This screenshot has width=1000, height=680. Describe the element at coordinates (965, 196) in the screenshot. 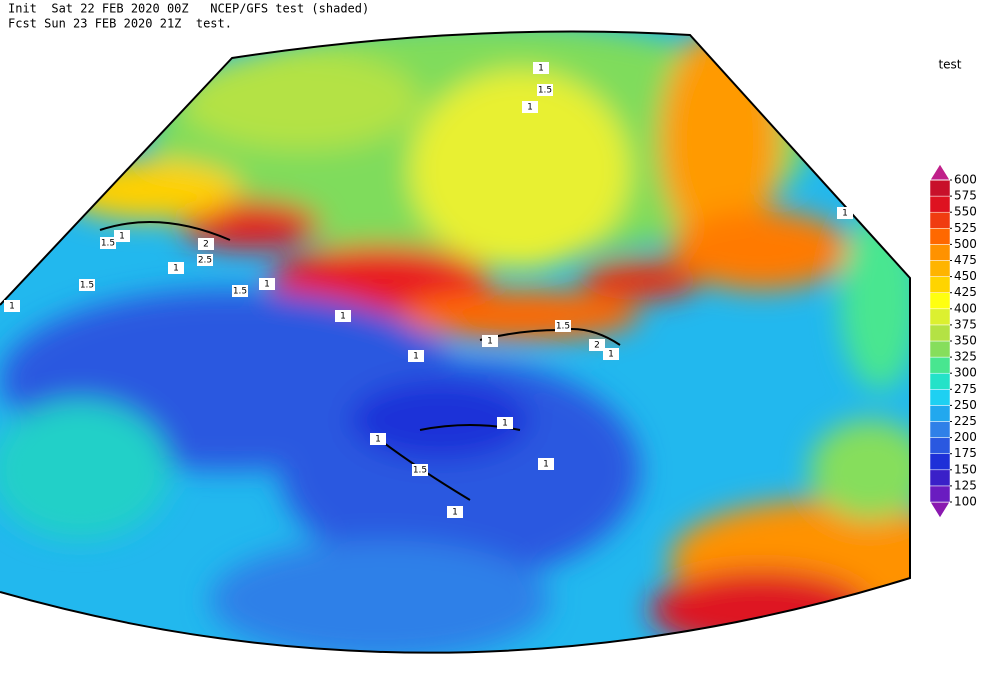

I see `colorbar-label: 575` at that location.